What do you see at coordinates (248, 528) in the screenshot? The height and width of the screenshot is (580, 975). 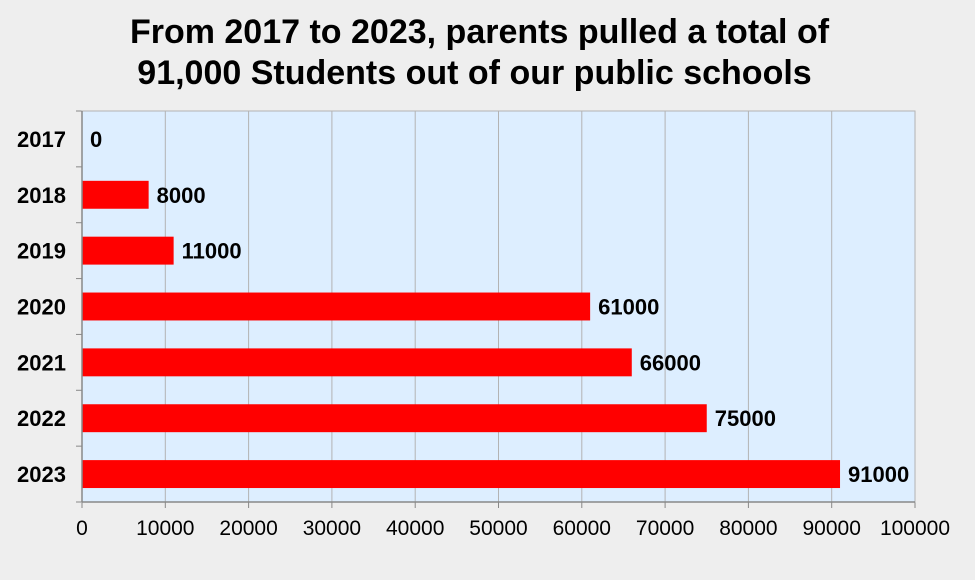 I see `x-tick-label: 20000` at bounding box center [248, 528].